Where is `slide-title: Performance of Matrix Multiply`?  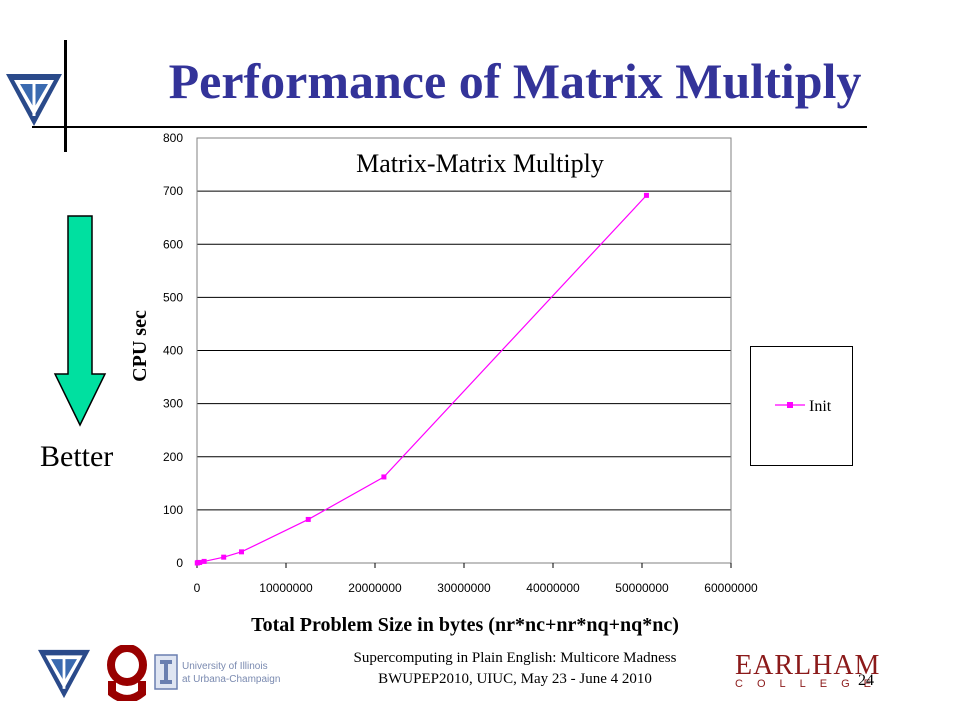
slide-title: Performance of Matrix Multiply is located at coordinates (515, 81).